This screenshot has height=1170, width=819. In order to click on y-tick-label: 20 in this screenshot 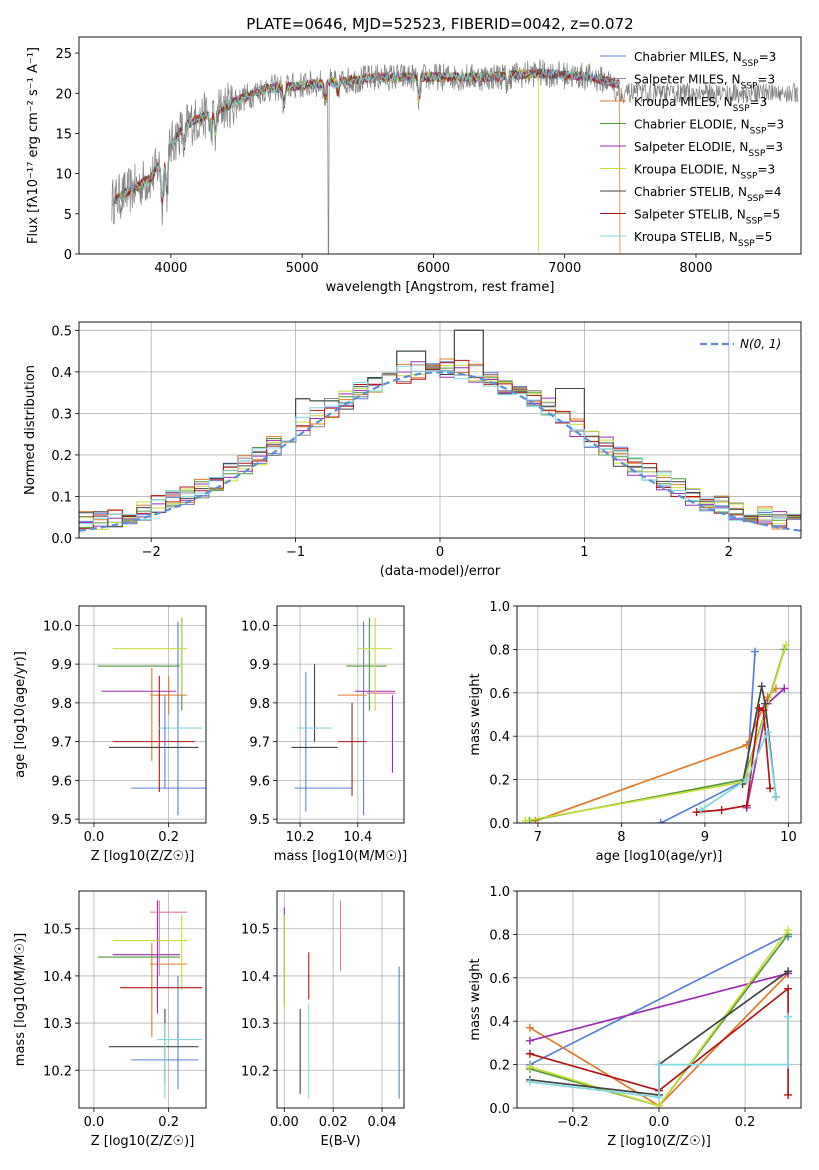, I will do `click(63, 94)`.